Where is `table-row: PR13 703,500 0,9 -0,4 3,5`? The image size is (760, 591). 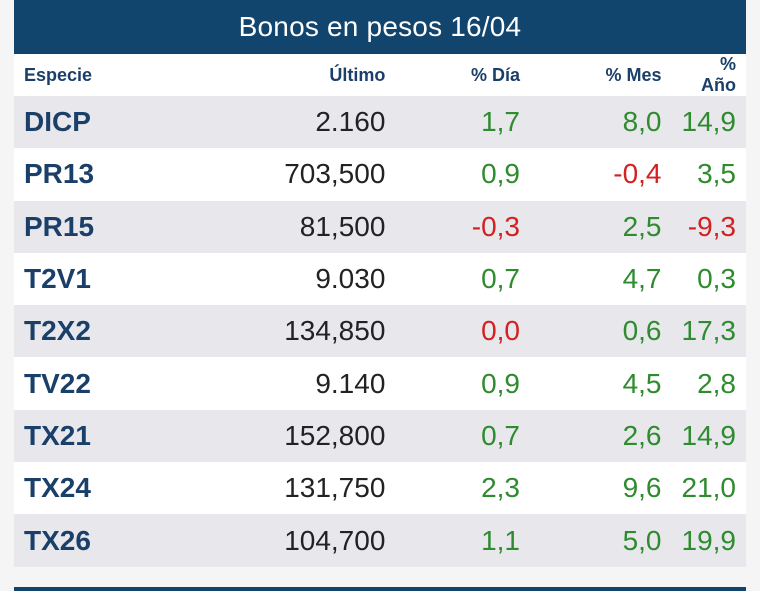 table-row: PR13 703,500 0,9 -0,4 3,5 is located at coordinates (380, 174).